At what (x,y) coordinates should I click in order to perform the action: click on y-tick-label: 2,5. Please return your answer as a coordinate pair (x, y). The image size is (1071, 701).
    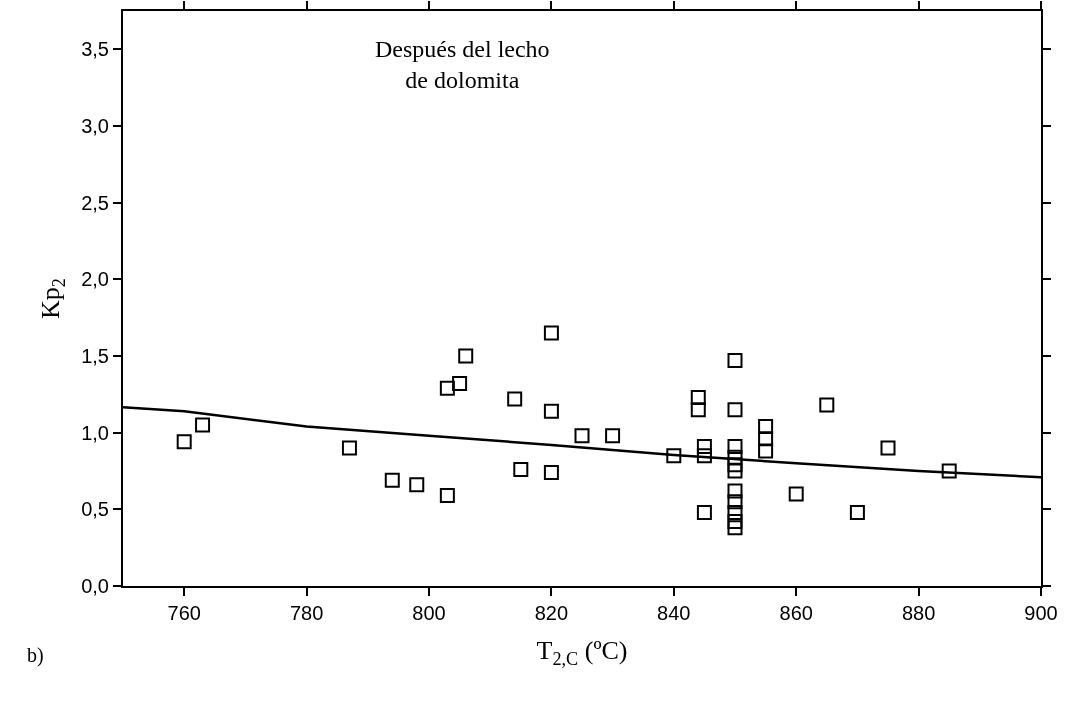
    Looking at the image, I should click on (95, 202).